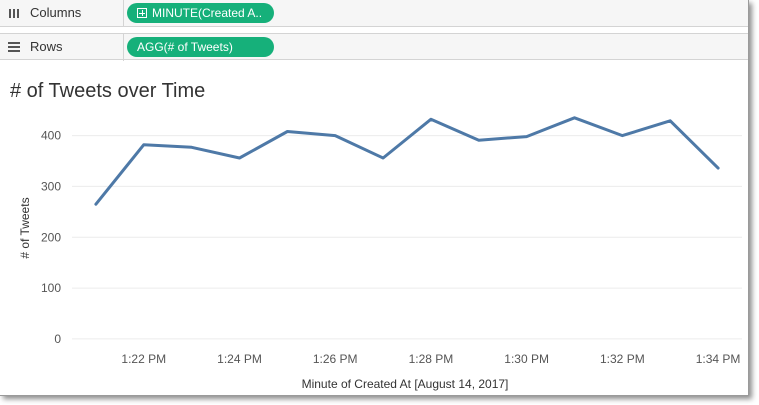 This screenshot has width=759, height=405. I want to click on chart-title: # of Tweets over Time, so click(108, 91).